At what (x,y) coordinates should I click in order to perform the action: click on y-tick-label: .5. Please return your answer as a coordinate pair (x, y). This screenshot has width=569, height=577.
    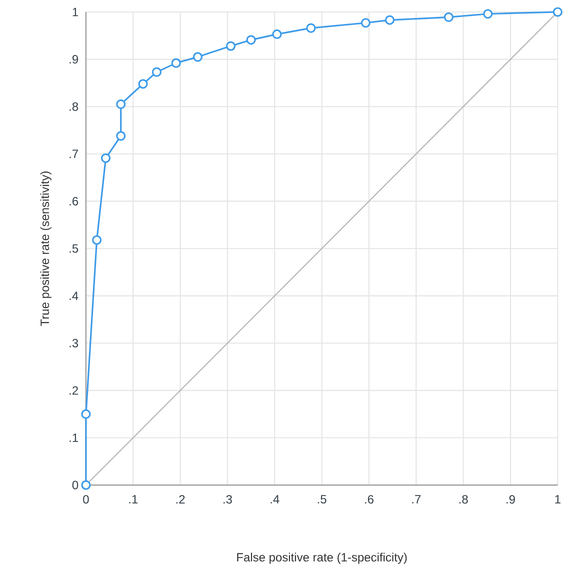
    Looking at the image, I should click on (74, 248).